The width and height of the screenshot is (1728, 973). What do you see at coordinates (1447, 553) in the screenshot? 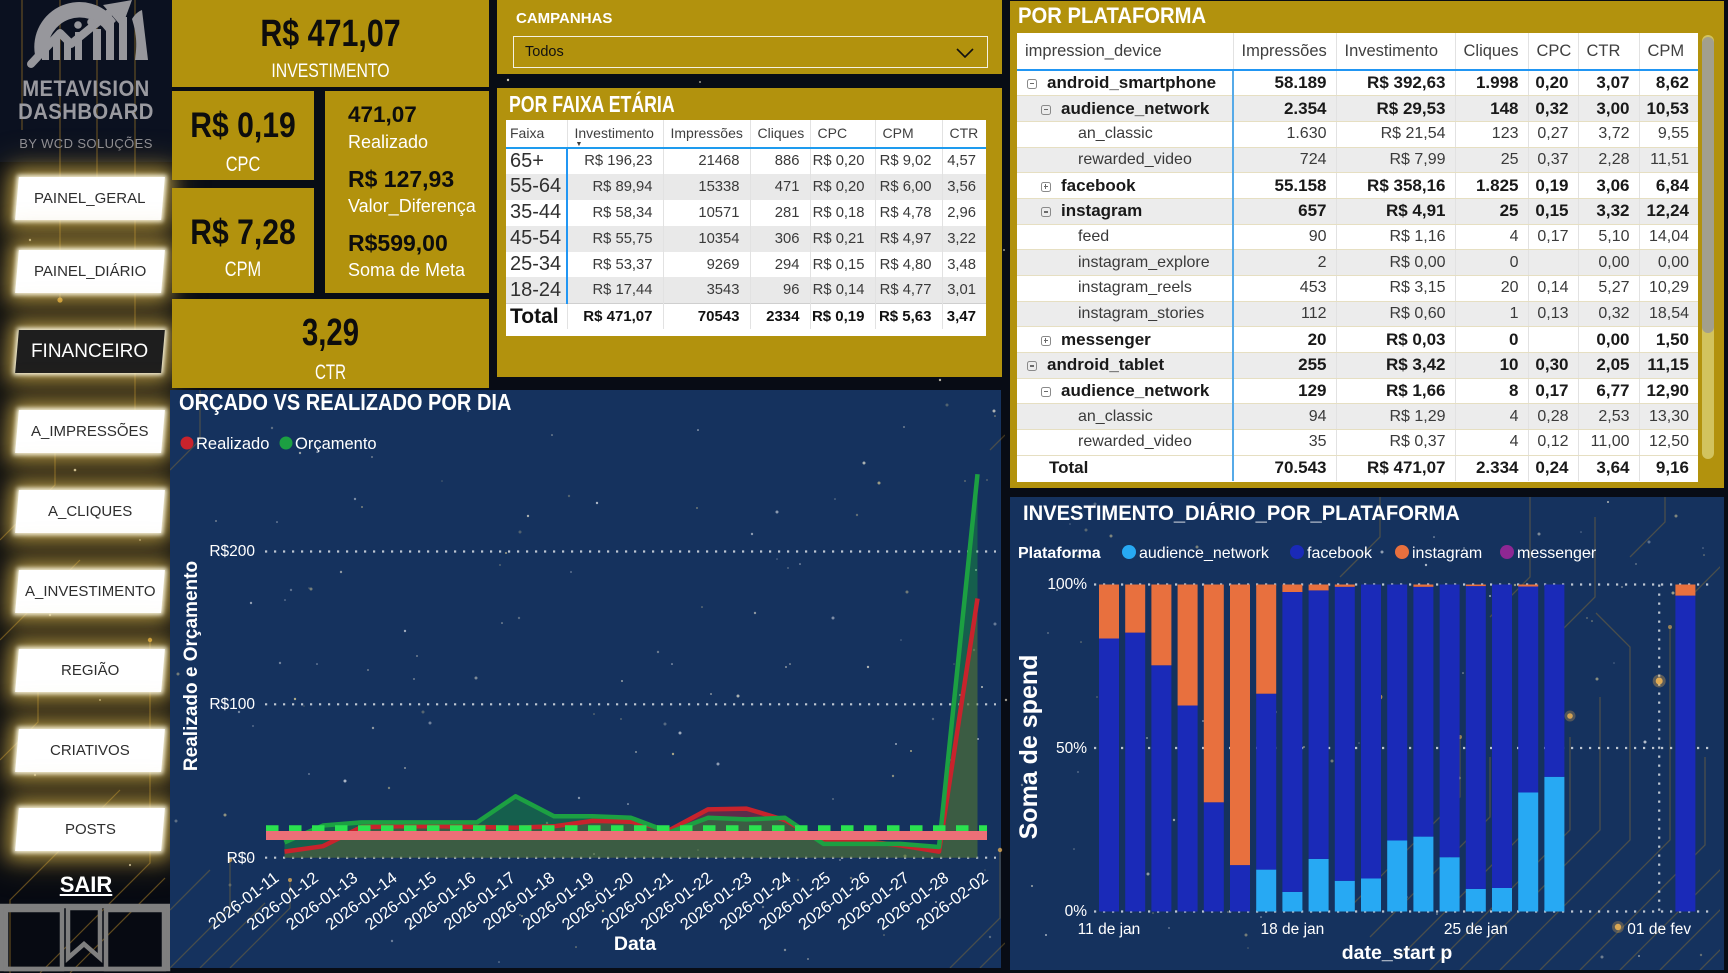
I see `svg-text: instagram` at bounding box center [1447, 553].